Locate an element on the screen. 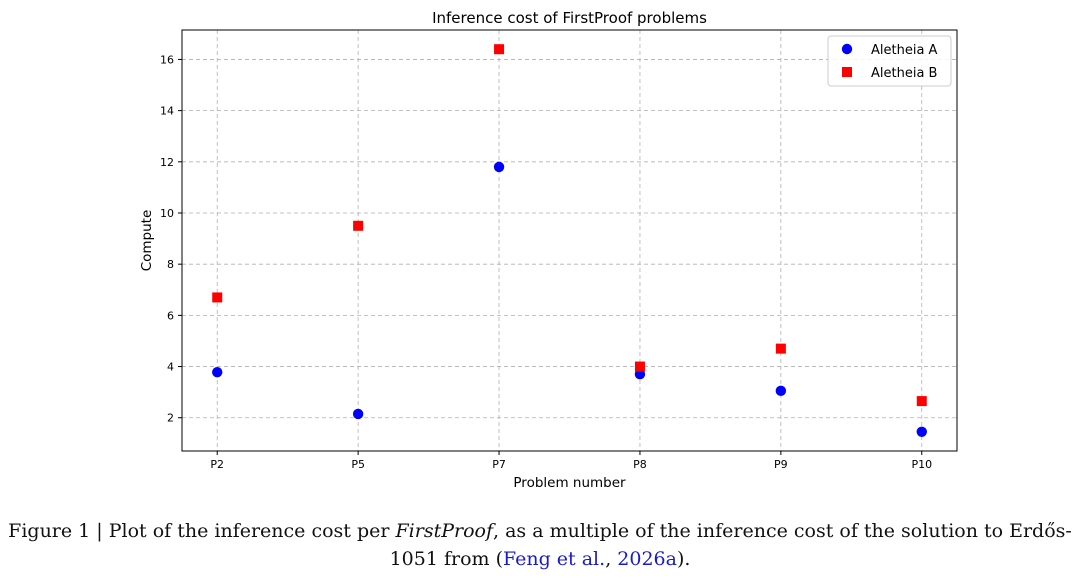 The width and height of the screenshot is (1080, 584). x-tick-label: P2 is located at coordinates (217, 464).